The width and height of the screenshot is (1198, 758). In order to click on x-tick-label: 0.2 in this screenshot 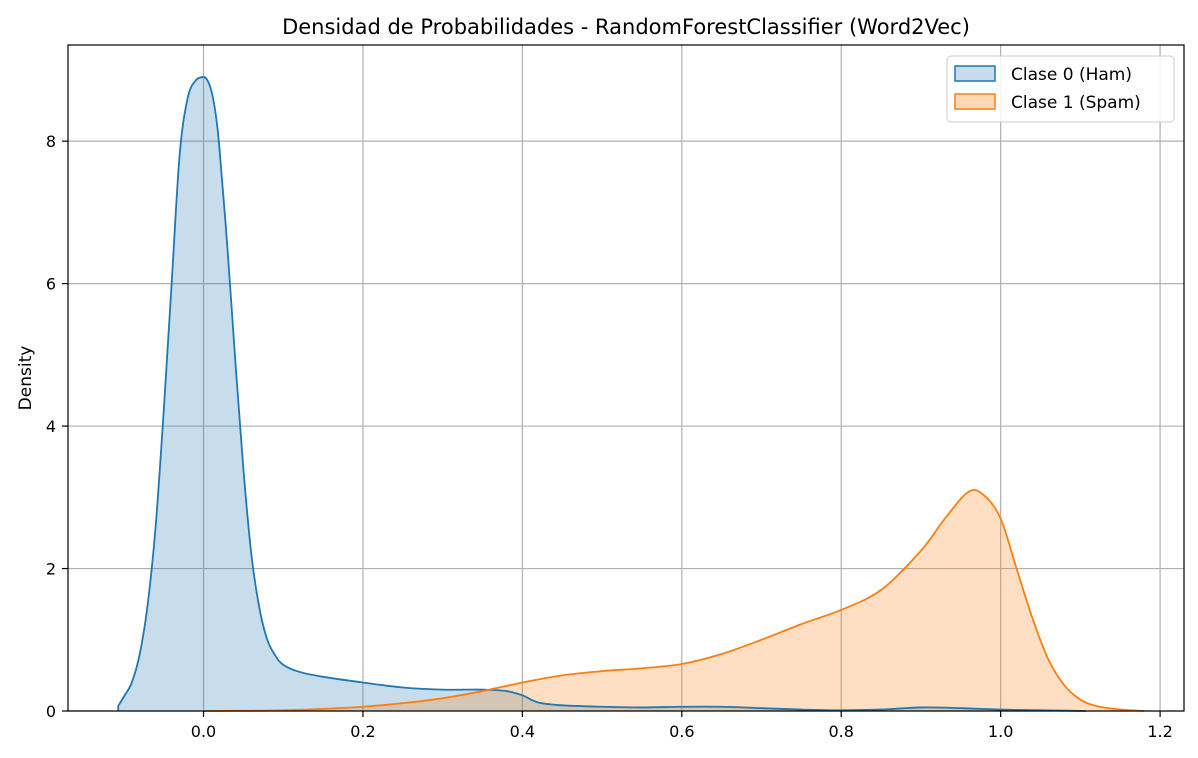, I will do `click(362, 731)`.